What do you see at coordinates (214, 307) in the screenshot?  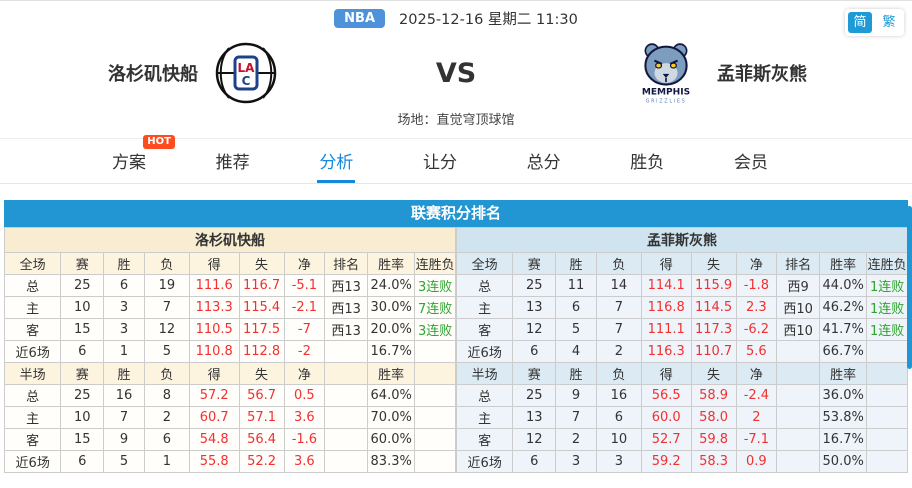 I see `stat-cell: 113.3` at bounding box center [214, 307].